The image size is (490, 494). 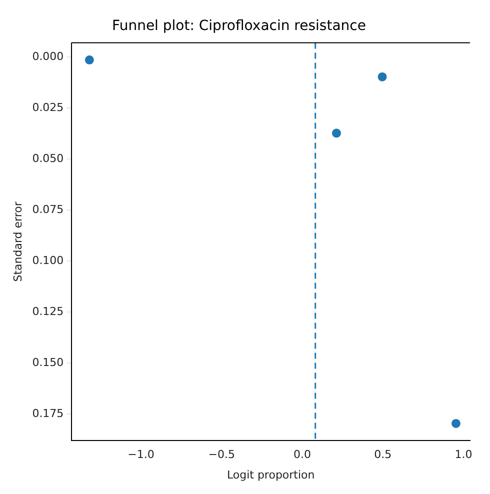 I want to click on x-axis-title: Logit proportion, so click(x=270, y=475).